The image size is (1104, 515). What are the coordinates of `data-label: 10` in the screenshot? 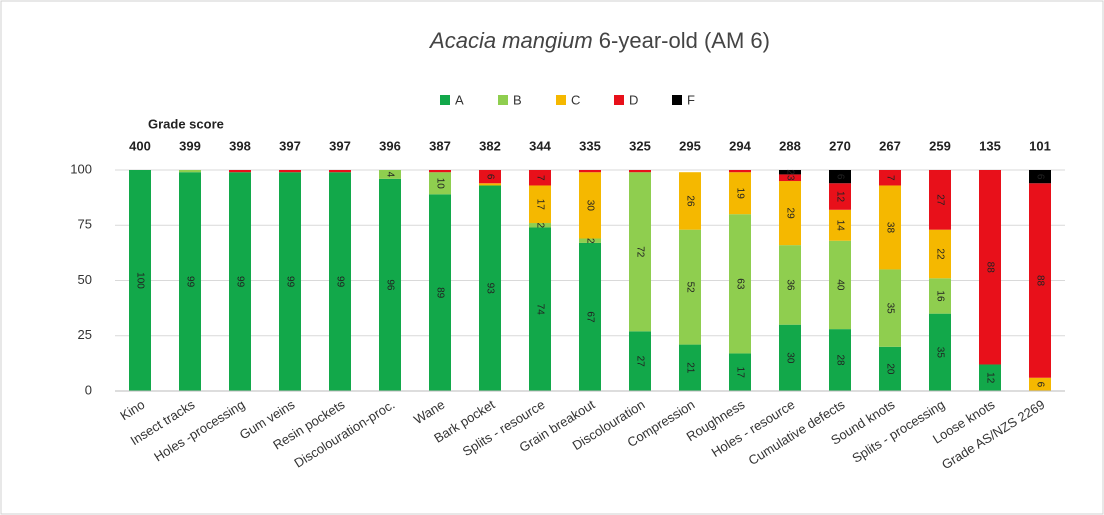 It's located at (439, 184).